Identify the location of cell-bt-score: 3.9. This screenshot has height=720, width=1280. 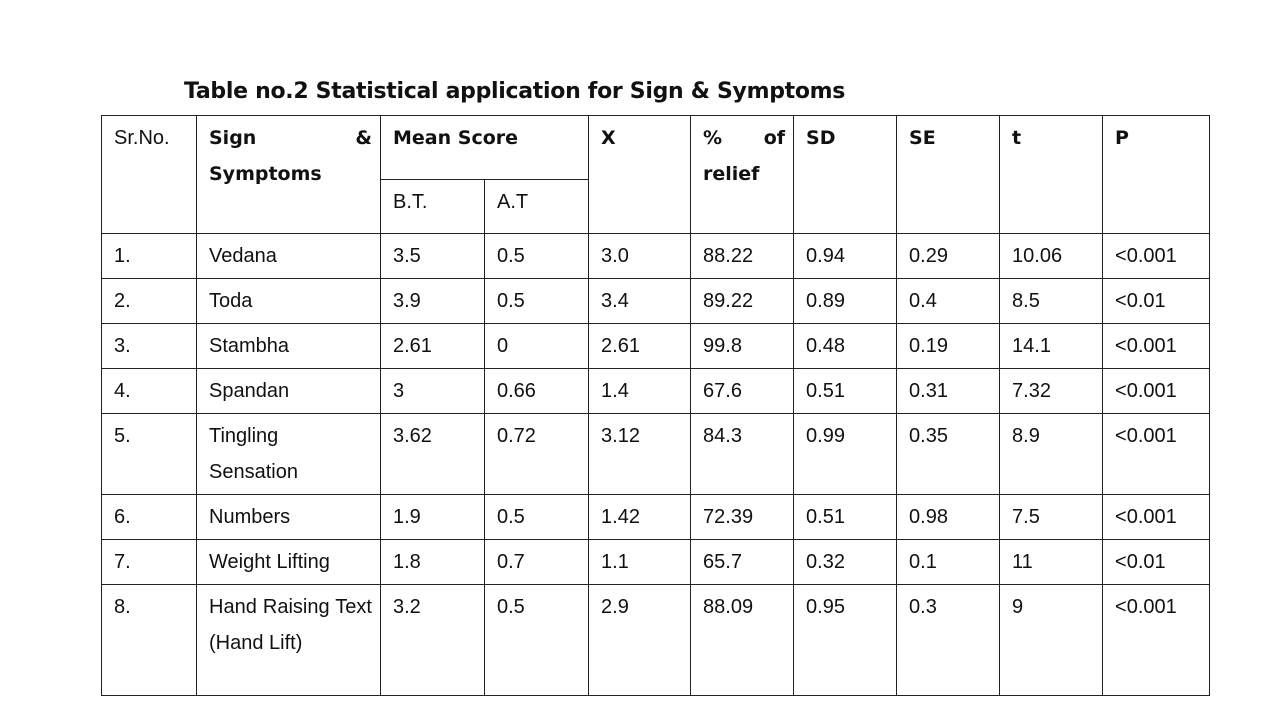
(432, 301).